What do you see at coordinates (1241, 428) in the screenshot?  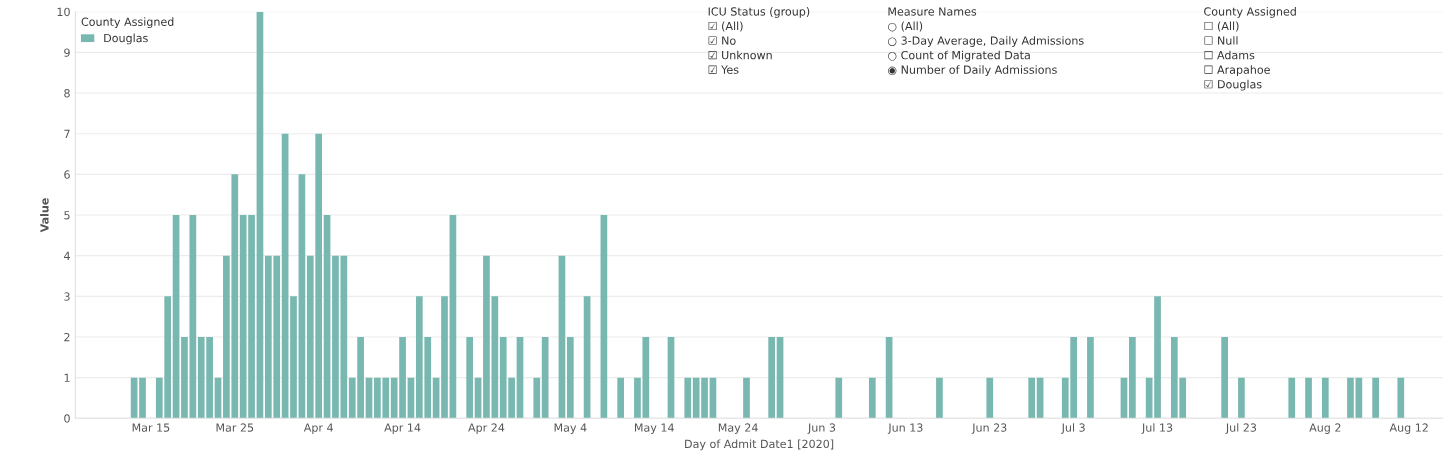 I see `x-tick-label: Jul 23` at bounding box center [1241, 428].